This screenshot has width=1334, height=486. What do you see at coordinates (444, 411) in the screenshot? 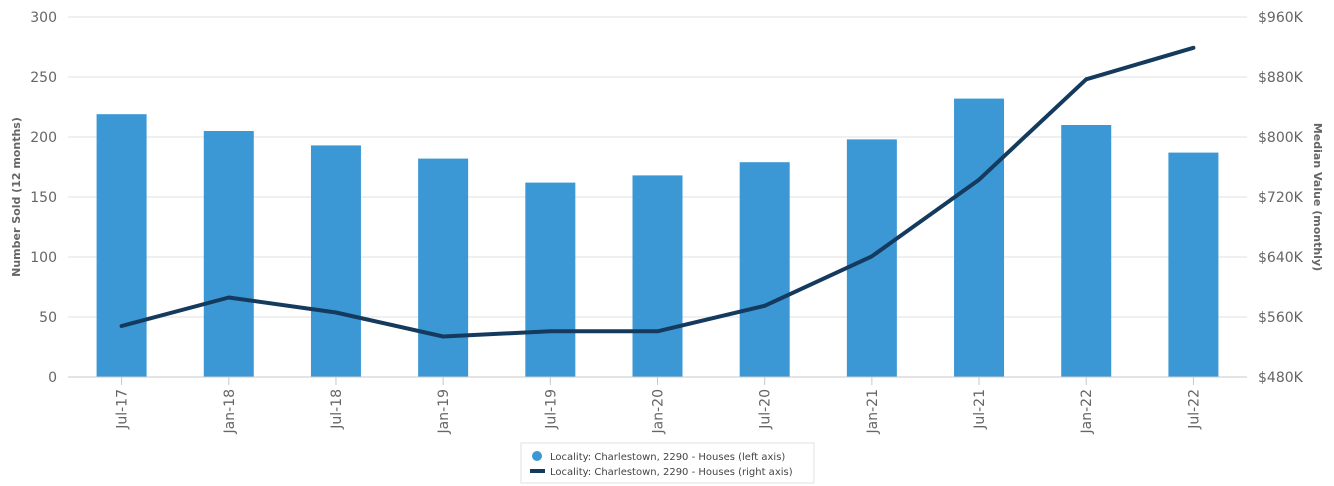
I see `x-tick-label: Jan-19` at bounding box center [444, 411].